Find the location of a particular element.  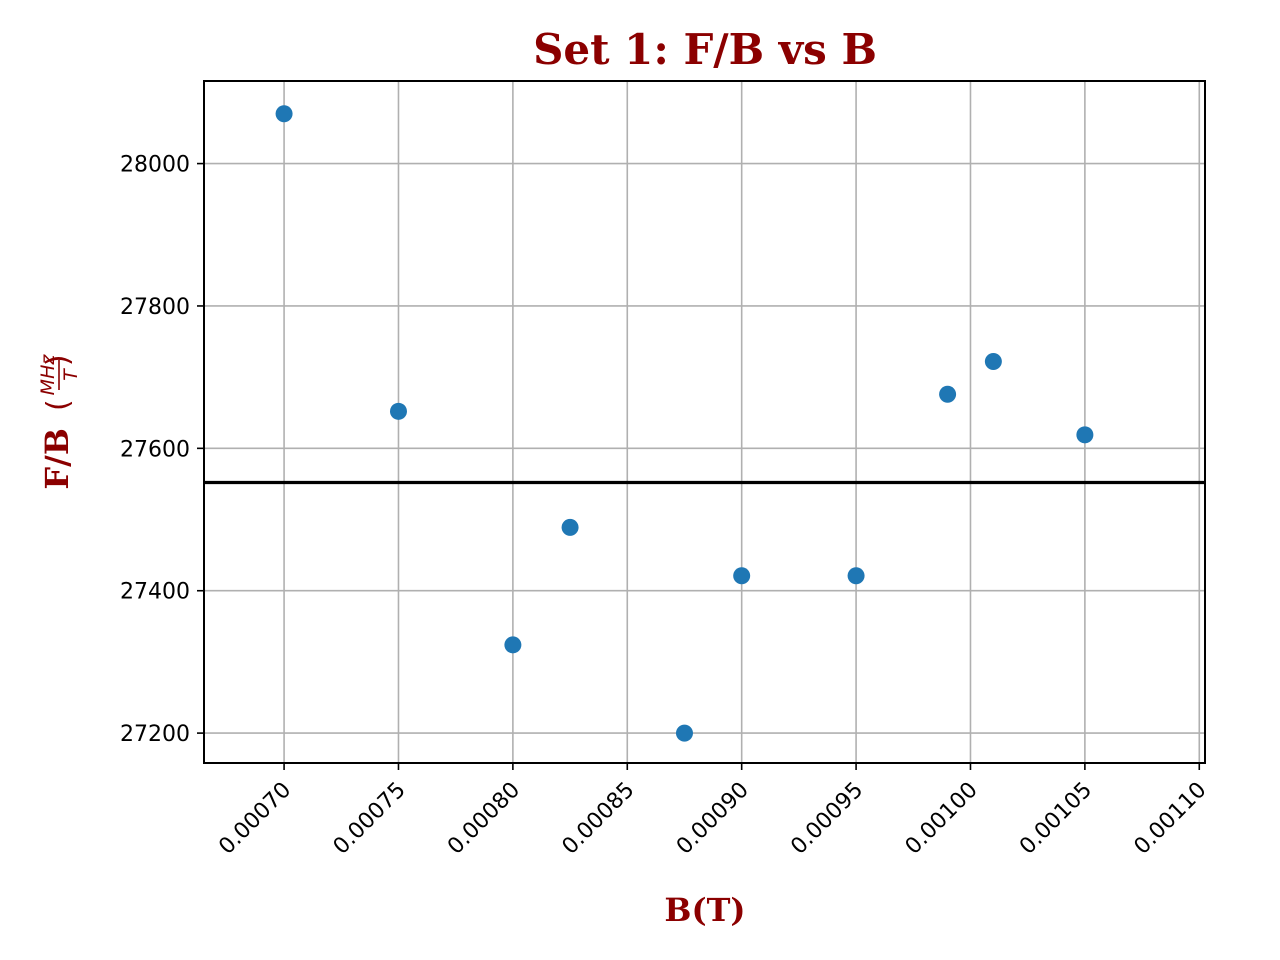

x-tick-label: 0.00110 is located at coordinates (1171, 819).